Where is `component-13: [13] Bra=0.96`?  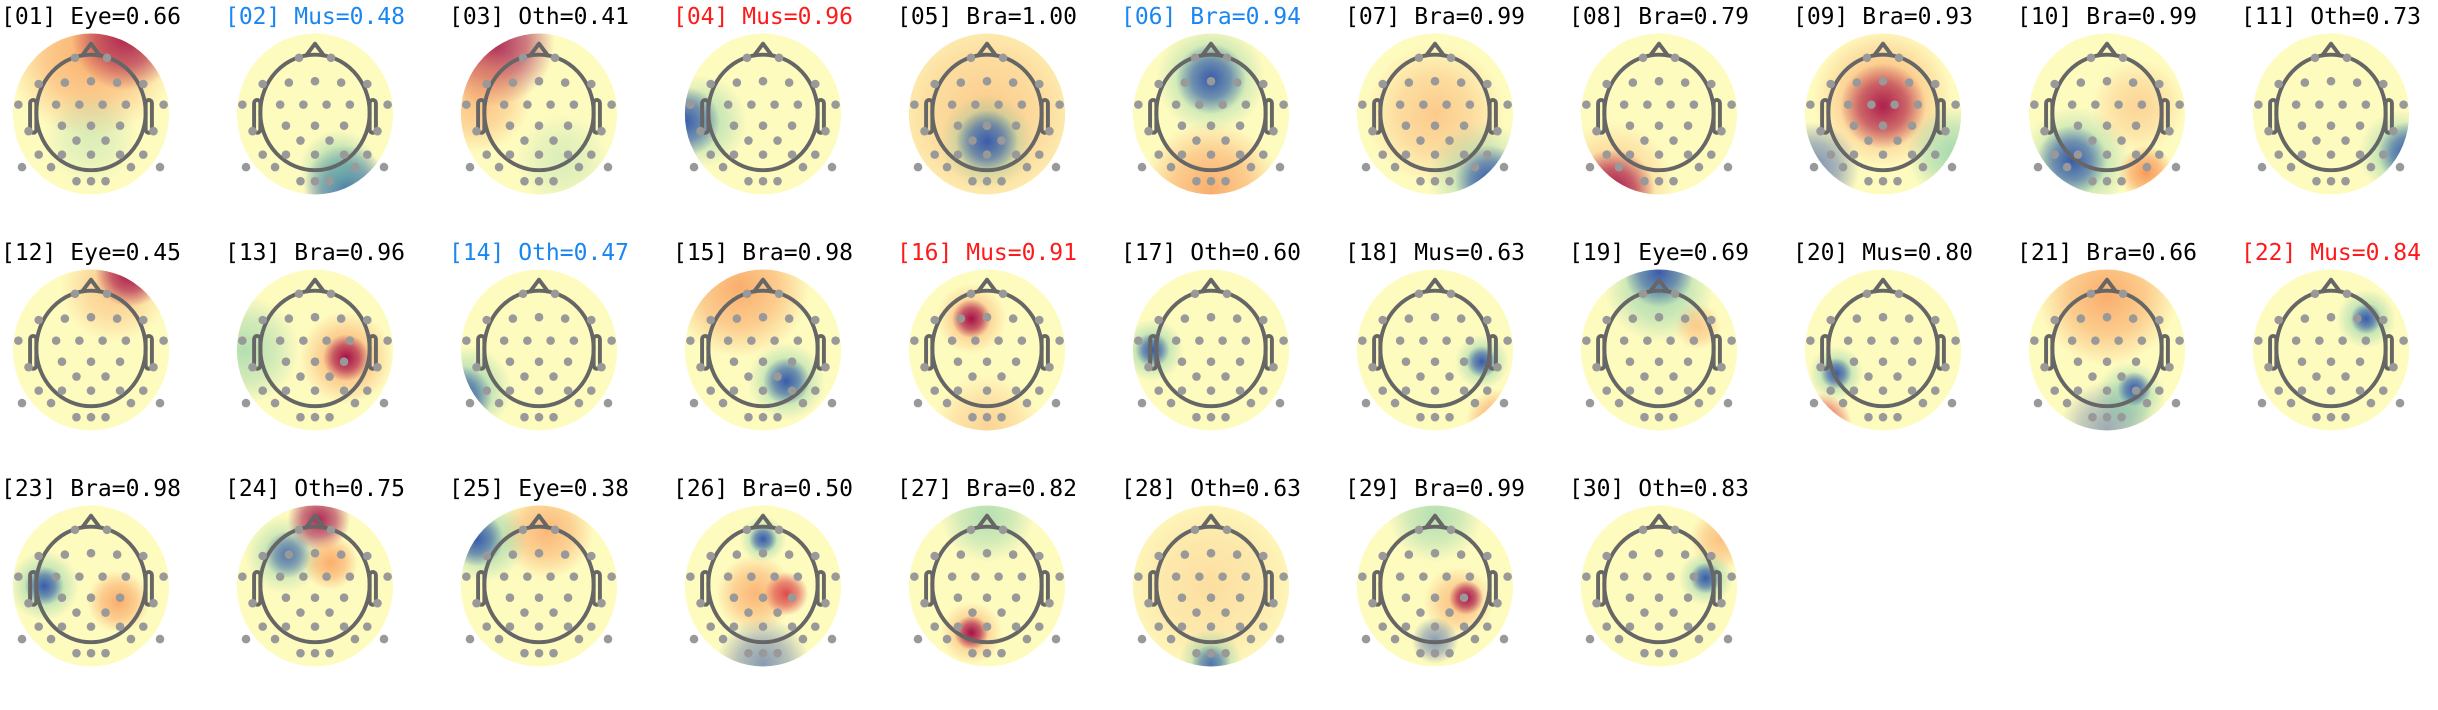 component-13: [13] Bra=0.96 is located at coordinates (336, 356).